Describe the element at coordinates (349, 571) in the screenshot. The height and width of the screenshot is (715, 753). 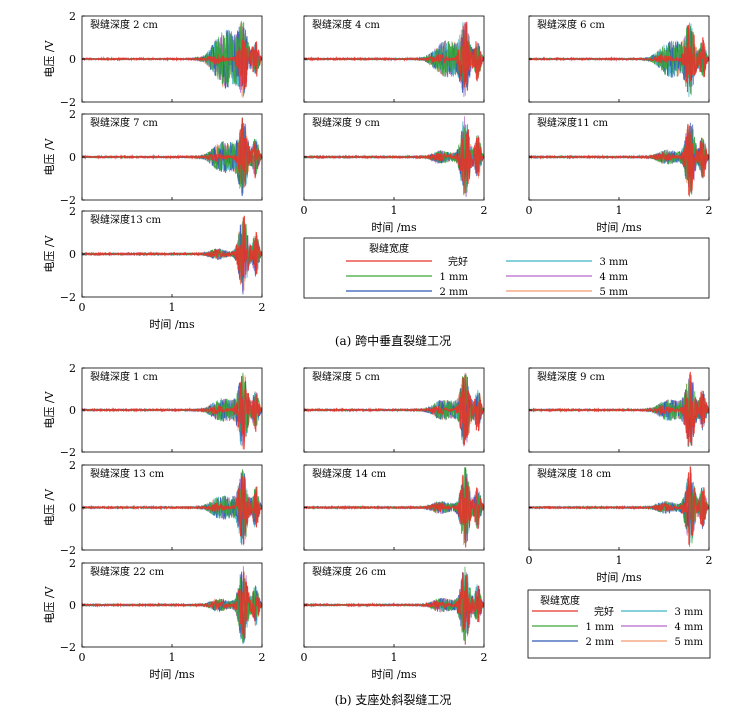
I see `subplot-title: 裂缝深度 26 cm` at that location.